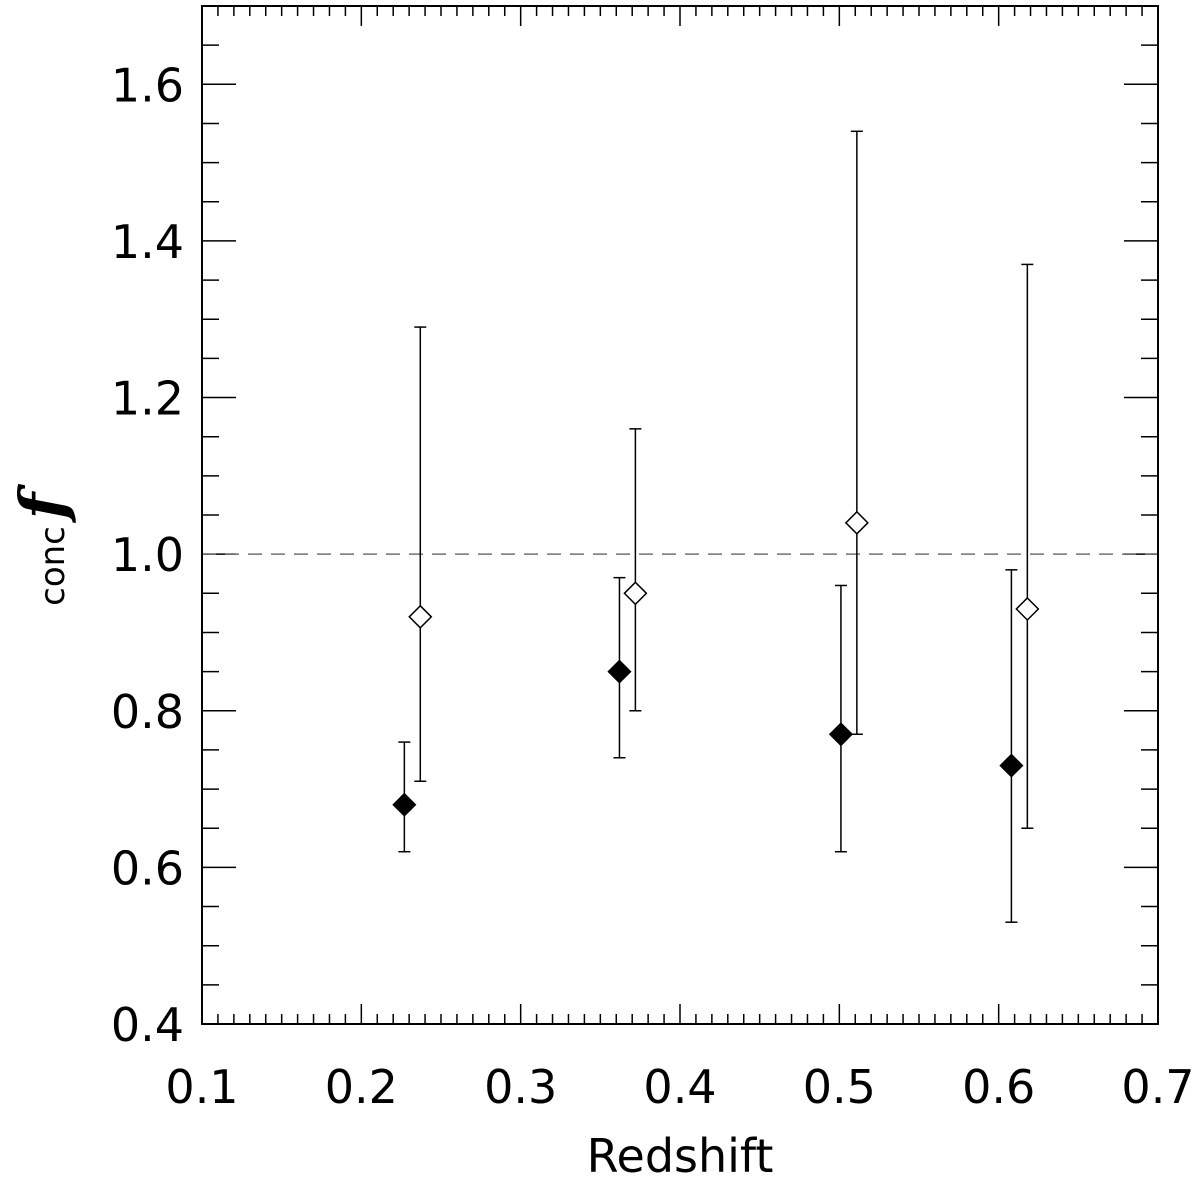 This screenshot has height=1179, width=1200. Describe the element at coordinates (839, 1087) in the screenshot. I see `x-tick-label: 0.5` at that location.